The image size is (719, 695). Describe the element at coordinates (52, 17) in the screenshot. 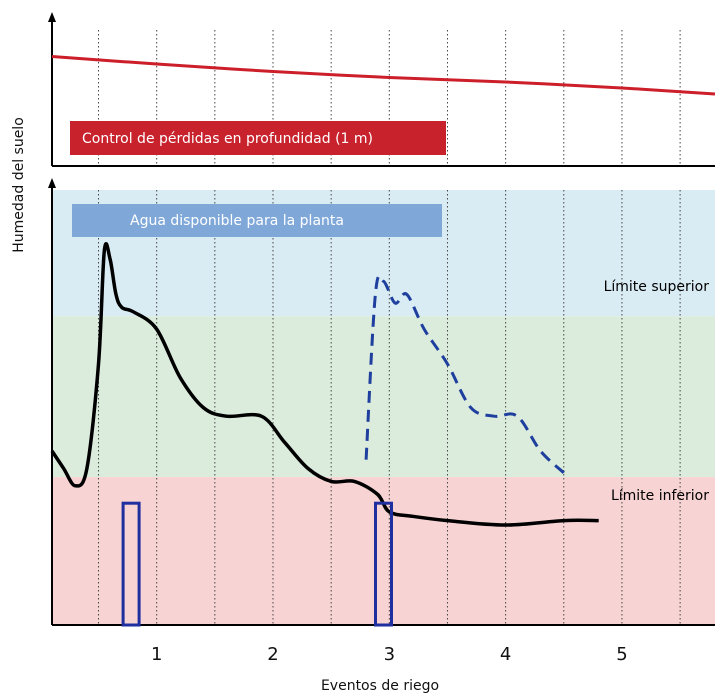

I see `top-y-arrow-icon` at that location.